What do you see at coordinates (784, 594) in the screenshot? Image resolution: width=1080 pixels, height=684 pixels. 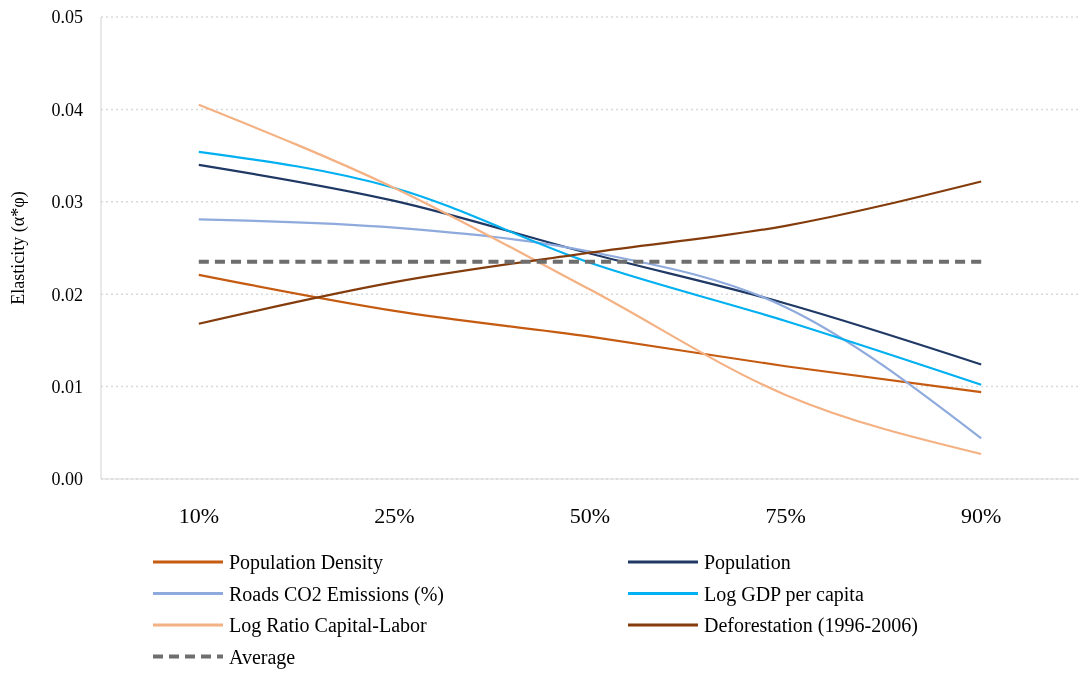 I see `legend-label: Log GDP per capita` at bounding box center [784, 594].